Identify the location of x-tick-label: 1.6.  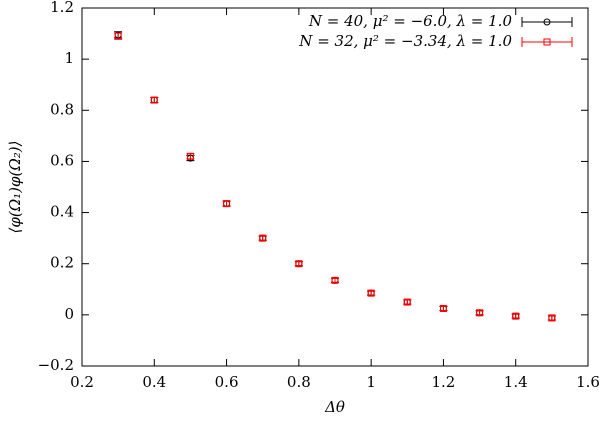
(587, 382).